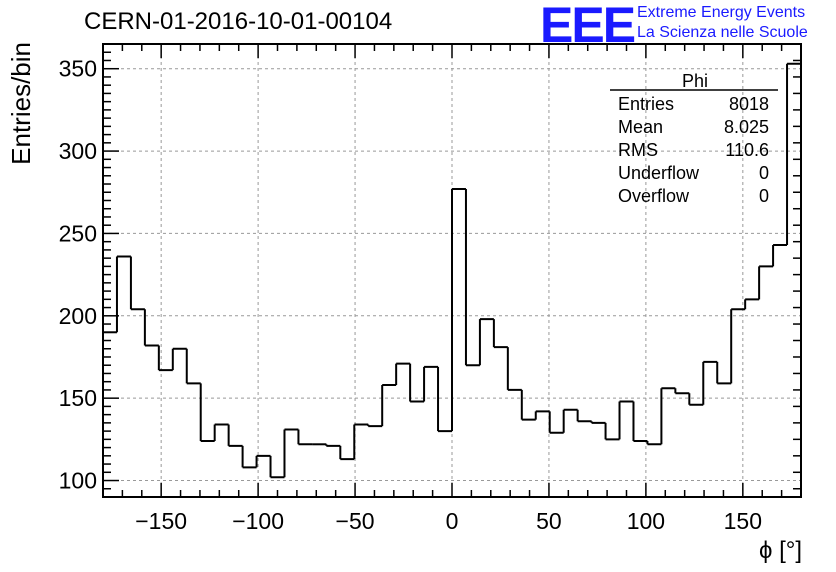 The image size is (836, 572). What do you see at coordinates (78, 233) in the screenshot?
I see `y-tick-label: 250` at bounding box center [78, 233].